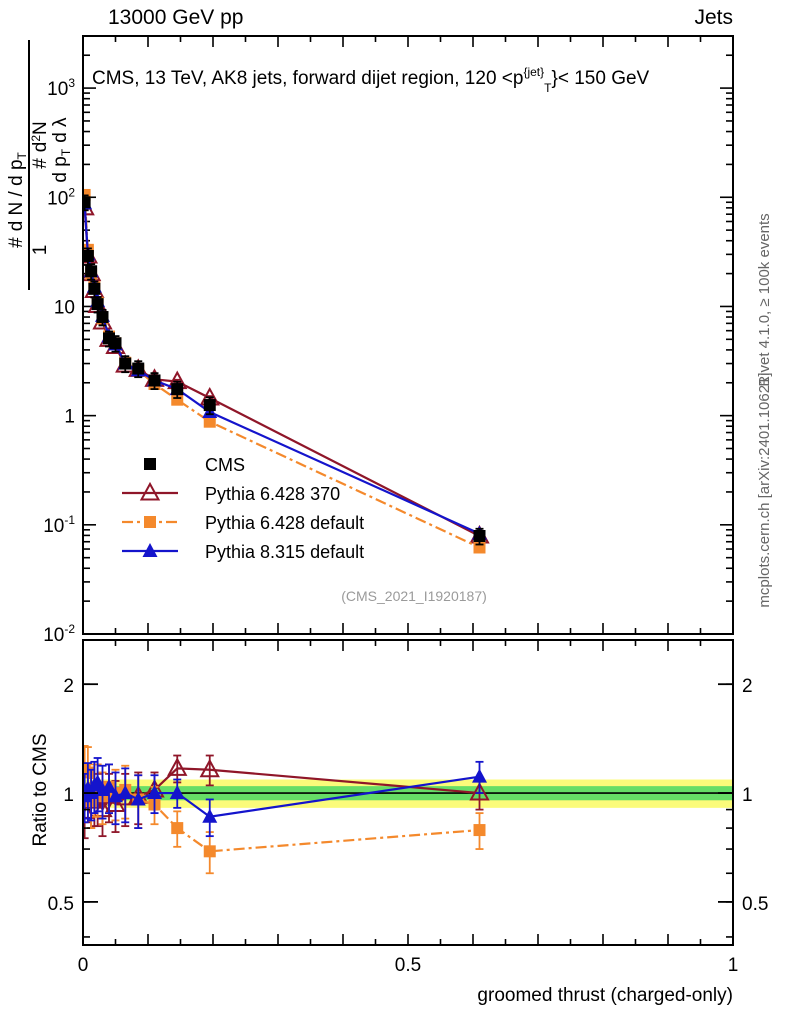  Describe the element at coordinates (68, 686) in the screenshot. I see `ratio-y-tick-label: 2` at that location.